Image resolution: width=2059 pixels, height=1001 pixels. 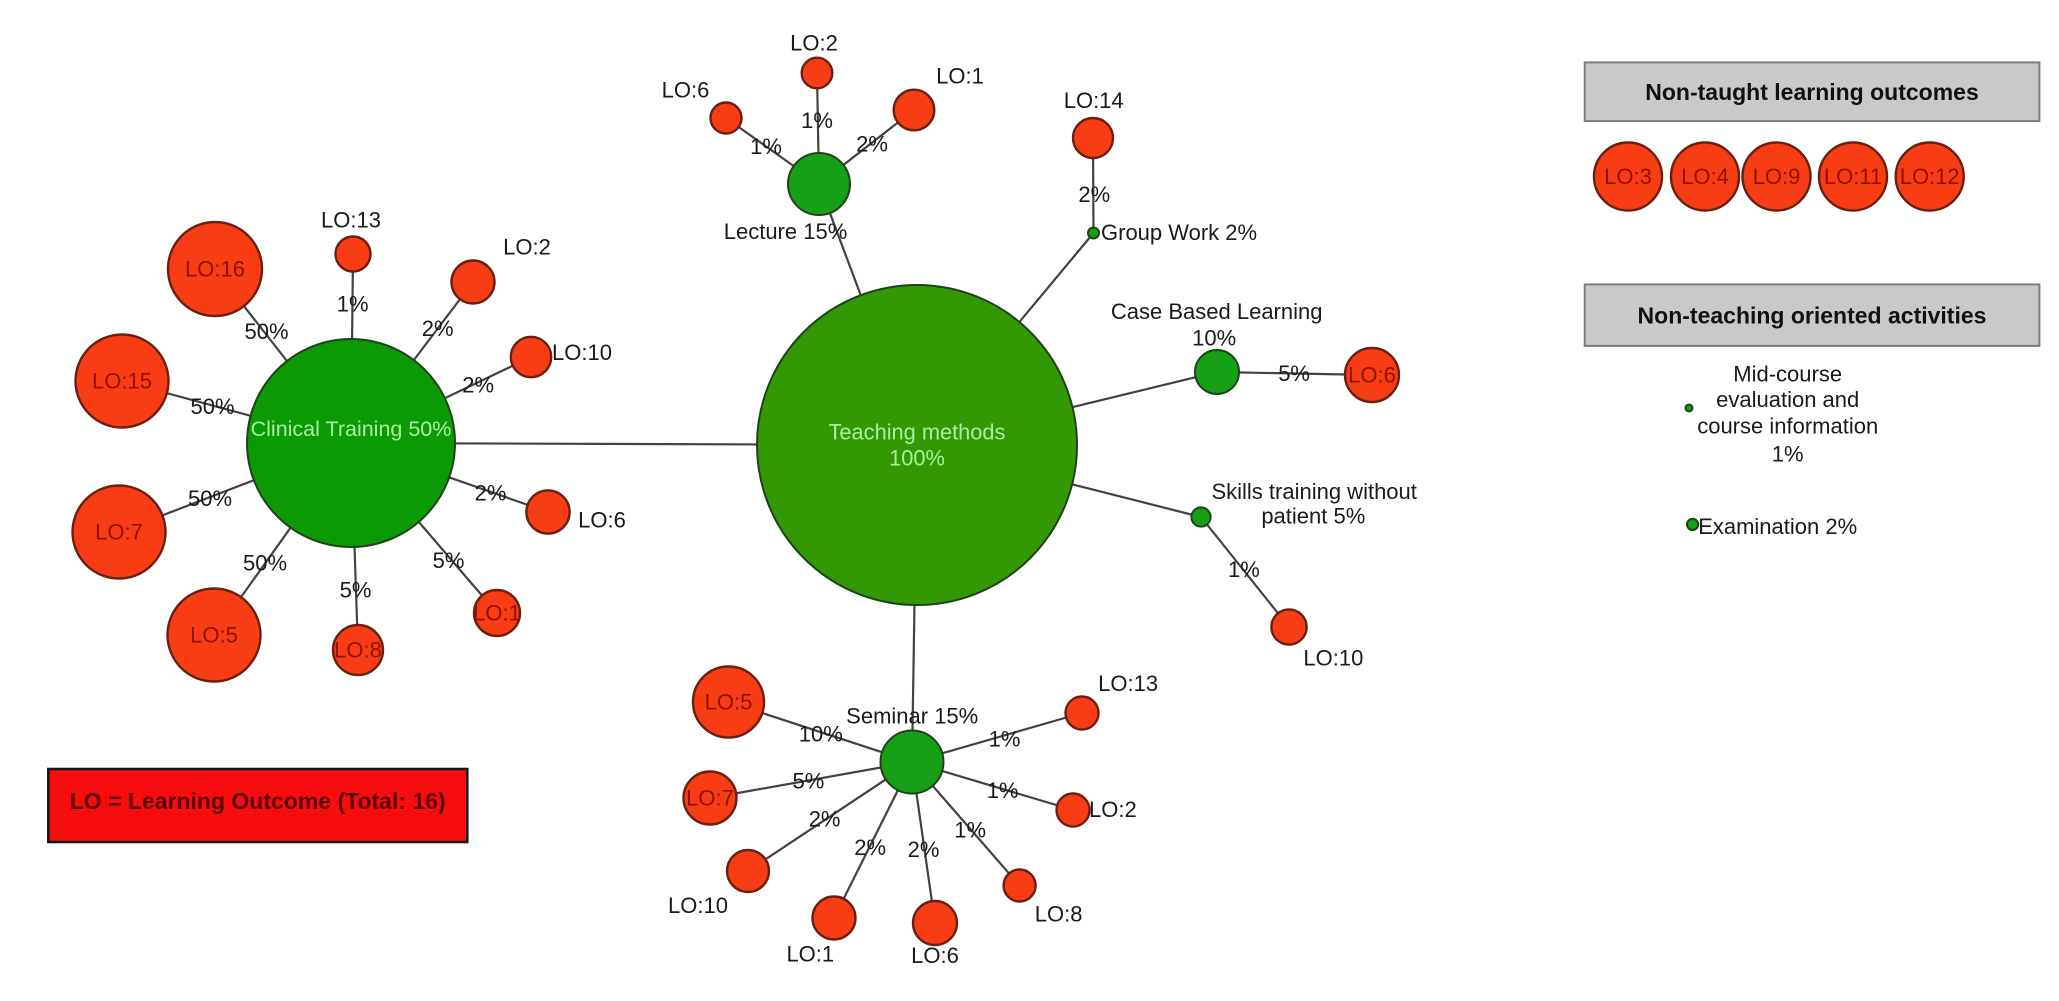 I want to click on svg-text: LO:16, so click(x=215, y=269).